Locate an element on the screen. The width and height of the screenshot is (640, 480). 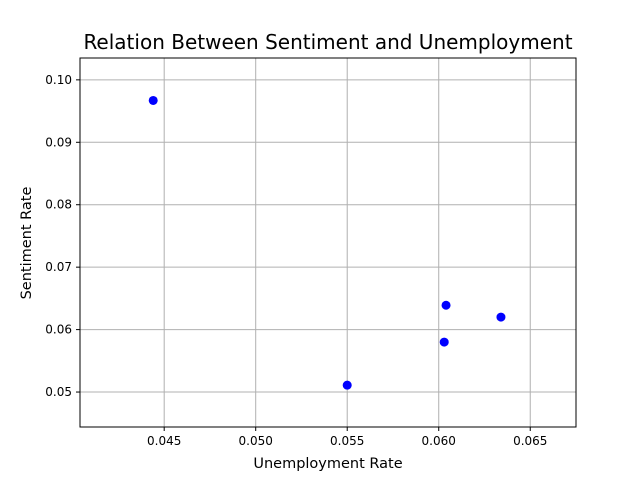
y-axis-label: Sentiment Rate is located at coordinates (27, 243).